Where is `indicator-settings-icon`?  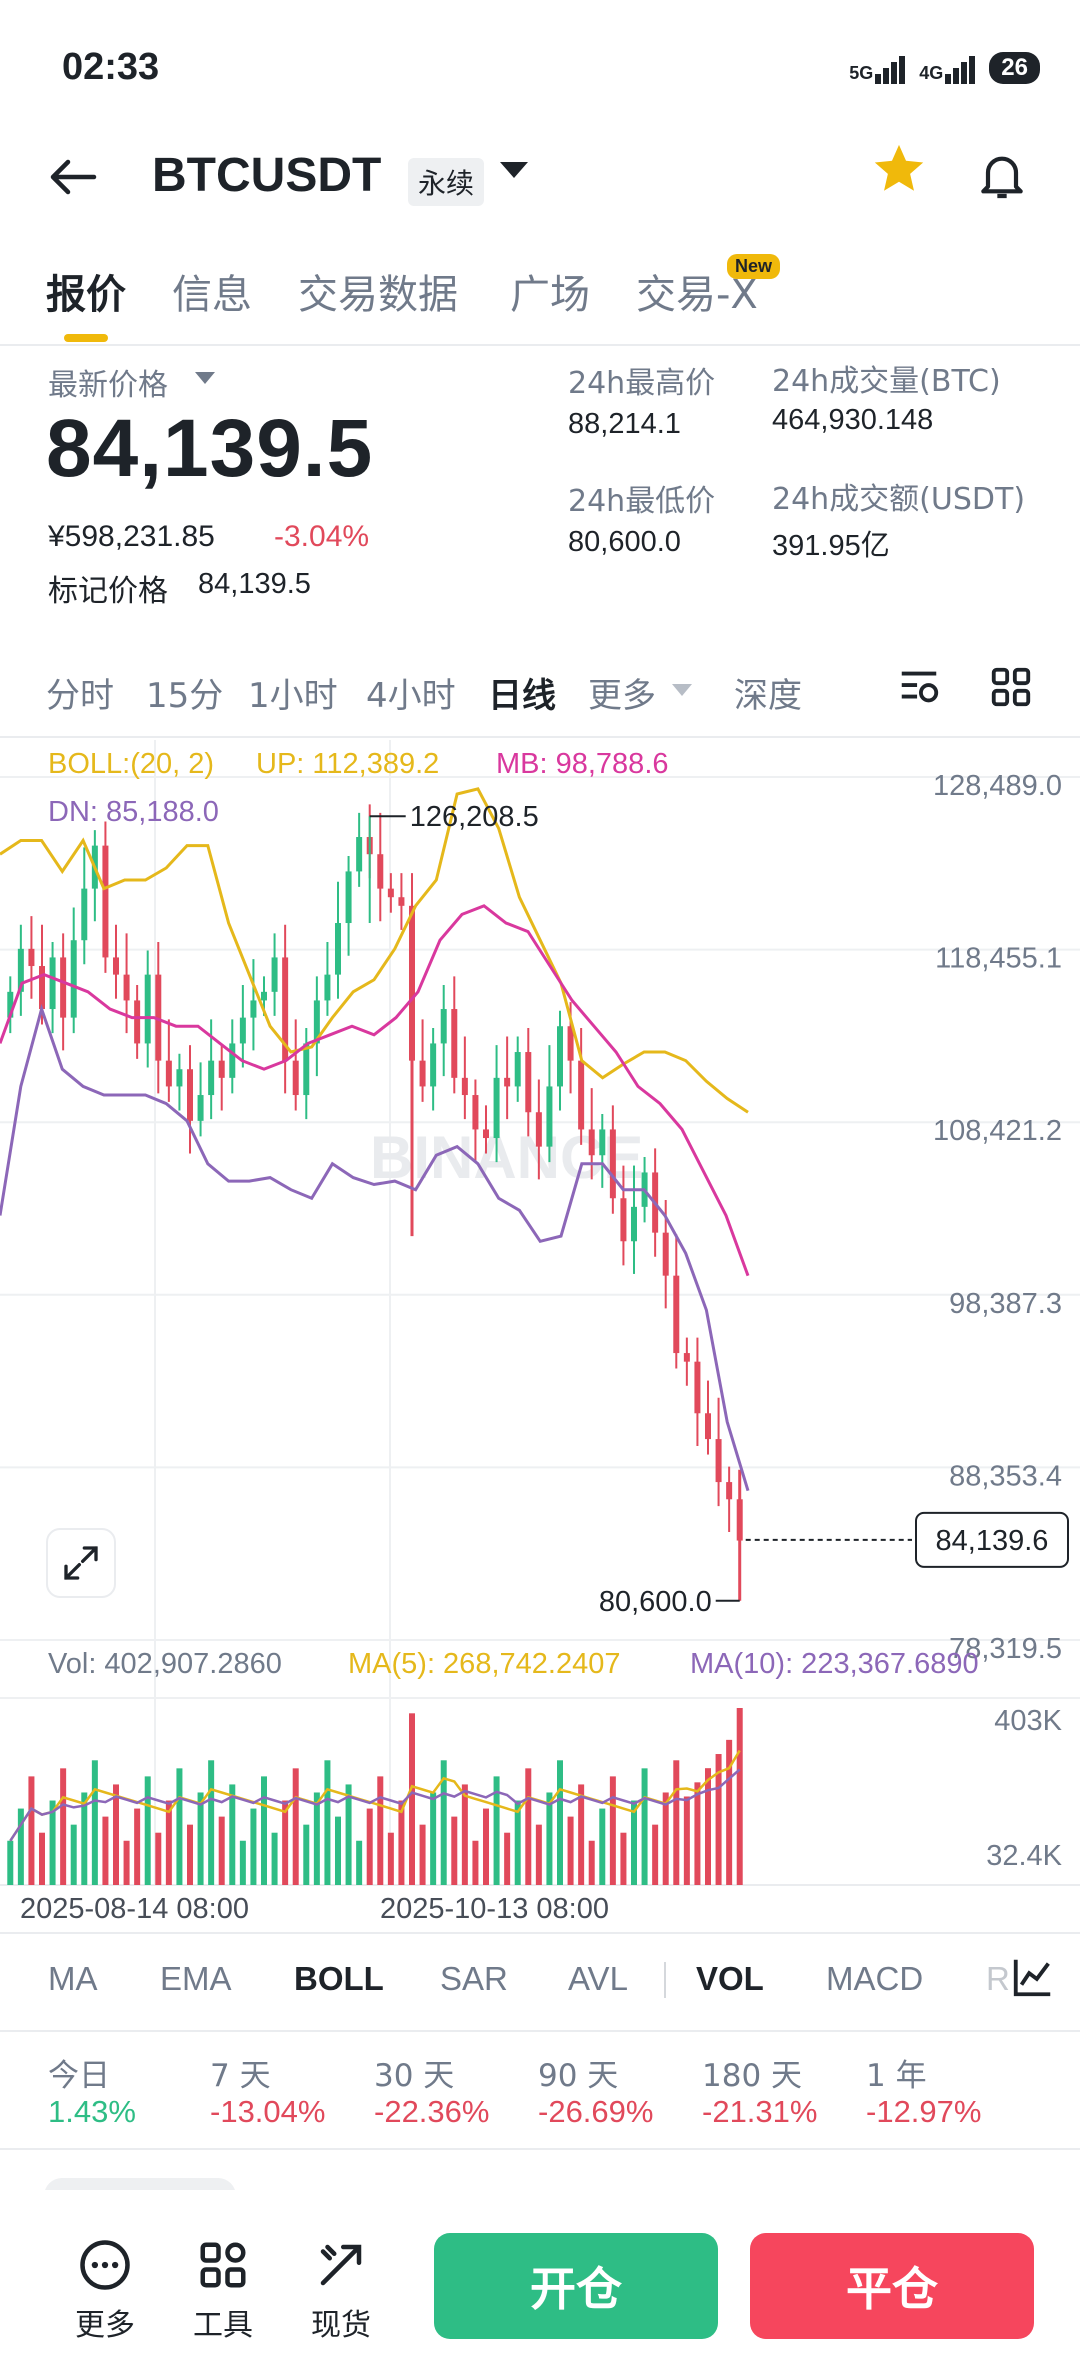 indicator-settings-icon is located at coordinates (1033, 1979).